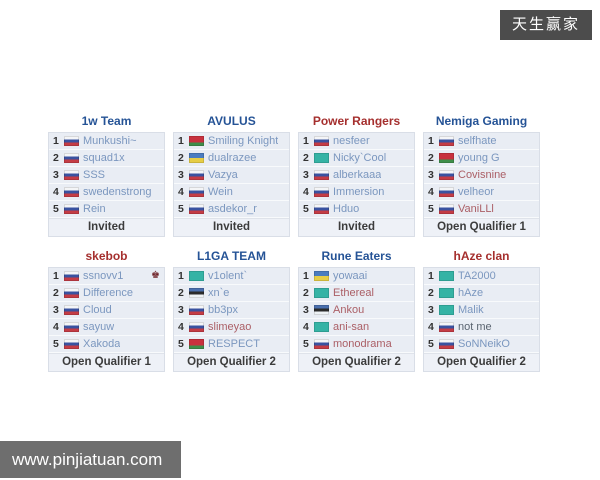 The width and height of the screenshot is (600, 480). I want to click on player-name-link: Nicky`Cool, so click(360, 158).